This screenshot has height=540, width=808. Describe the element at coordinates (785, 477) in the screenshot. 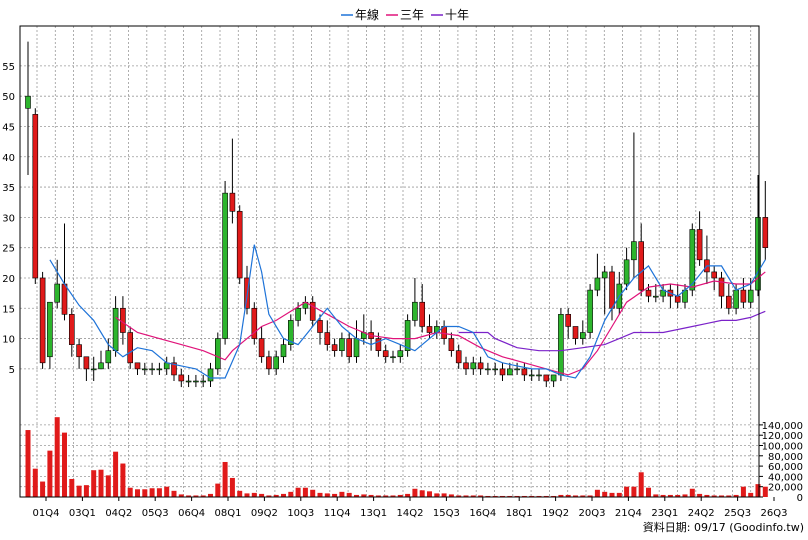

I see `volume-tick-label: 40,000` at that location.